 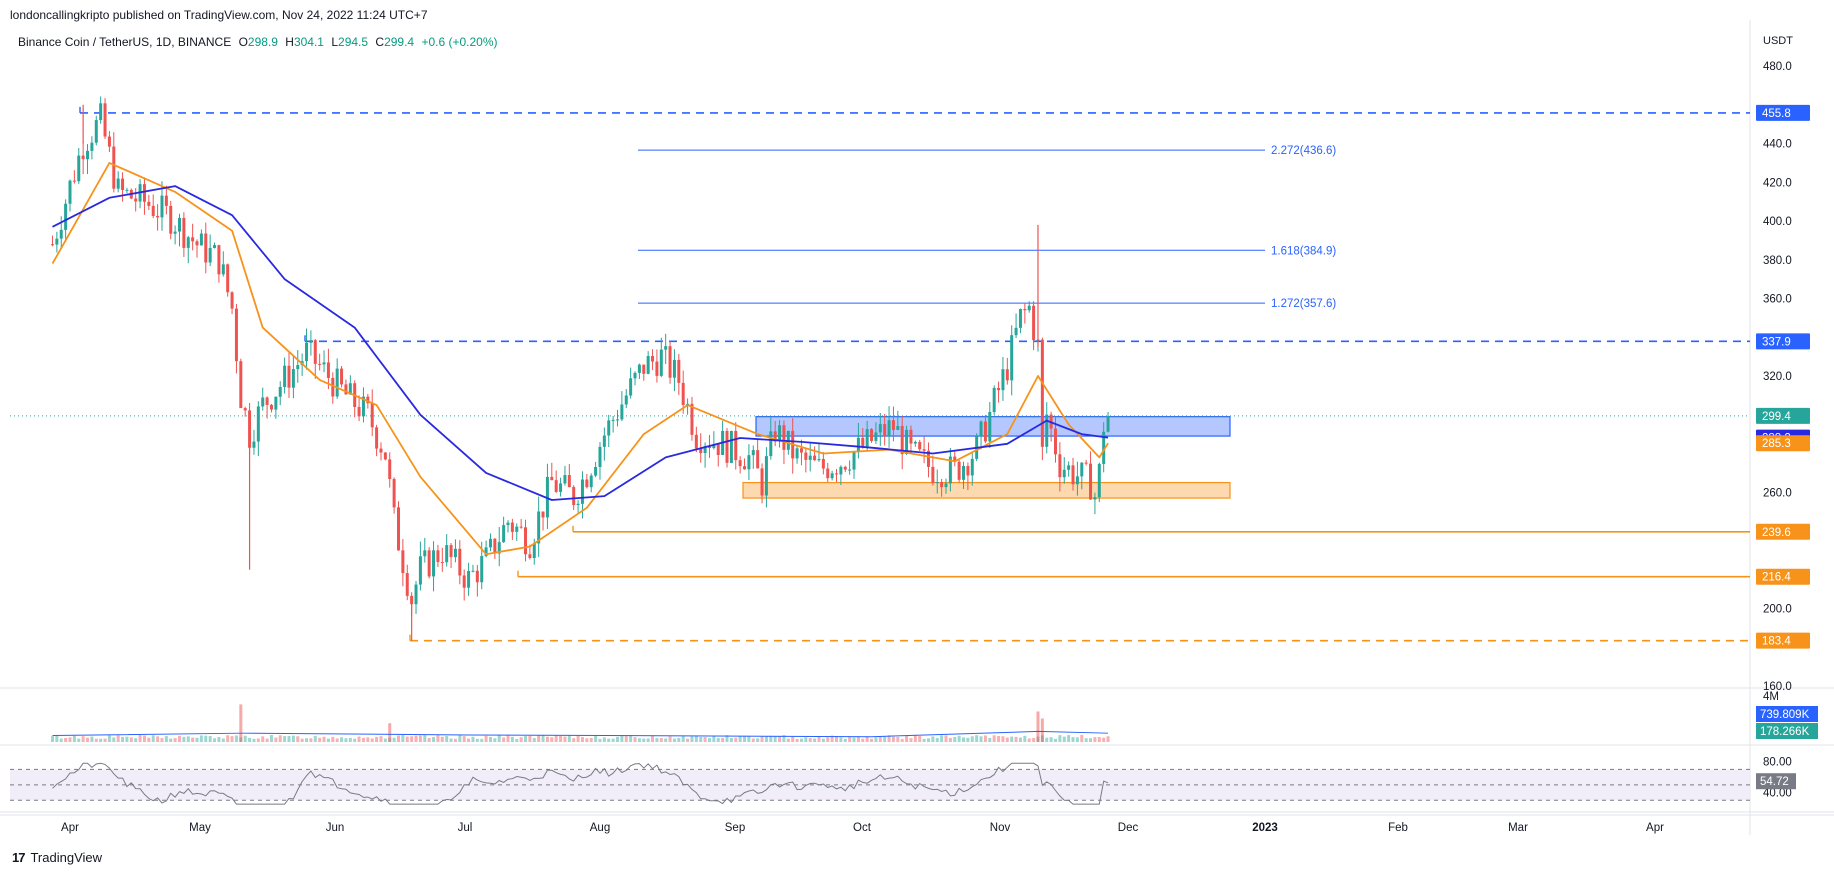 What do you see at coordinates (1042, 730) in the screenshot?
I see `volume-spike-bar` at bounding box center [1042, 730].